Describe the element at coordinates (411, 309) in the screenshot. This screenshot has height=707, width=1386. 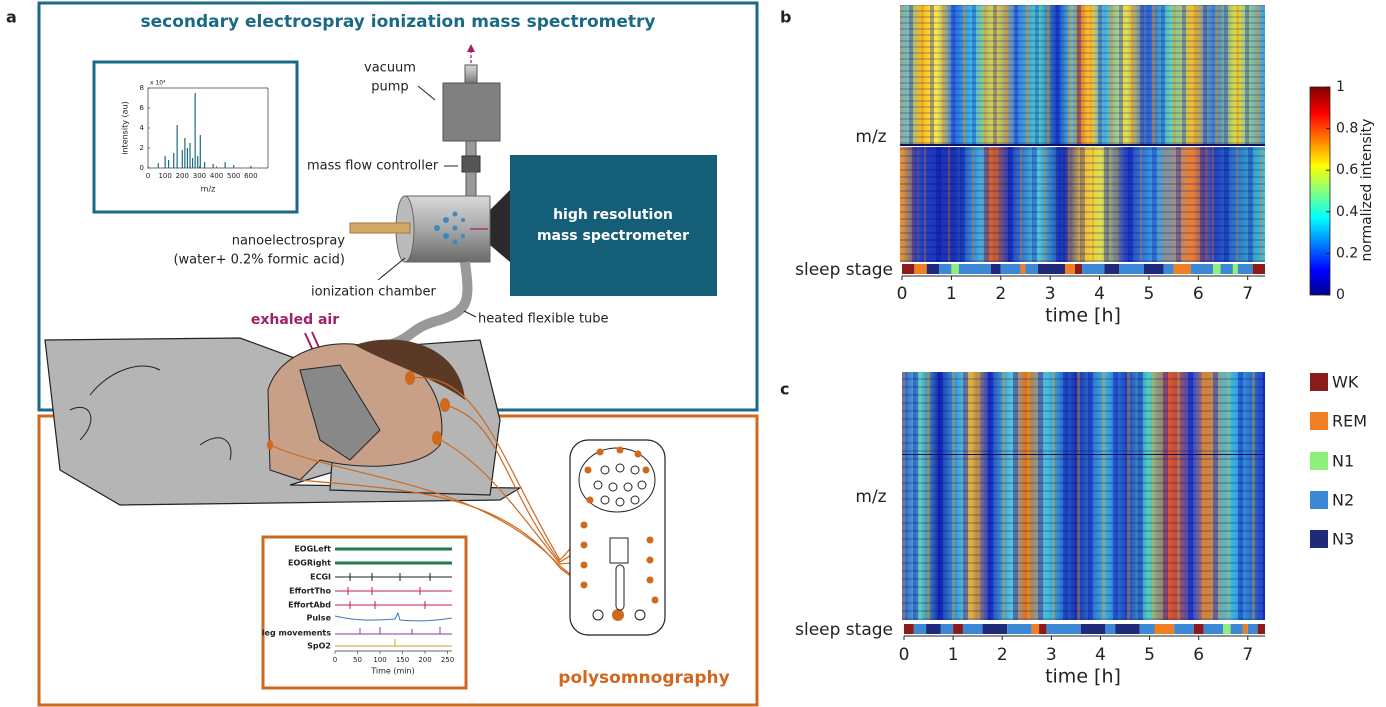
I see `heated-tube` at that location.